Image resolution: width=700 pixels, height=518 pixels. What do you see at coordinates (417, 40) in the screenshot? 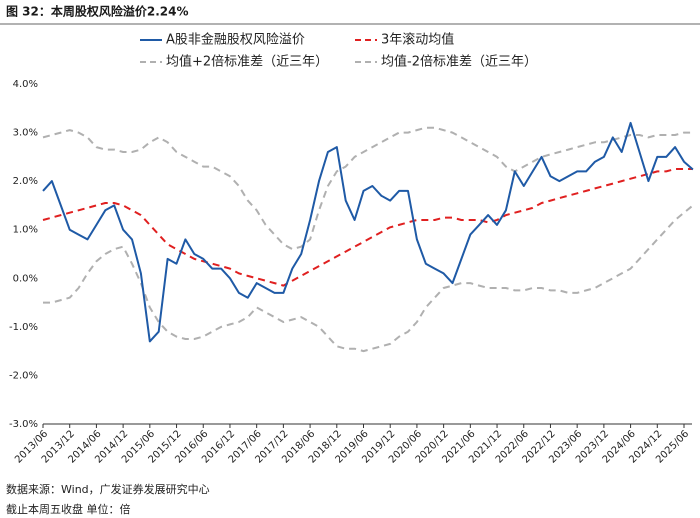
I see `legend-label: 3年滚动均值` at bounding box center [417, 40].